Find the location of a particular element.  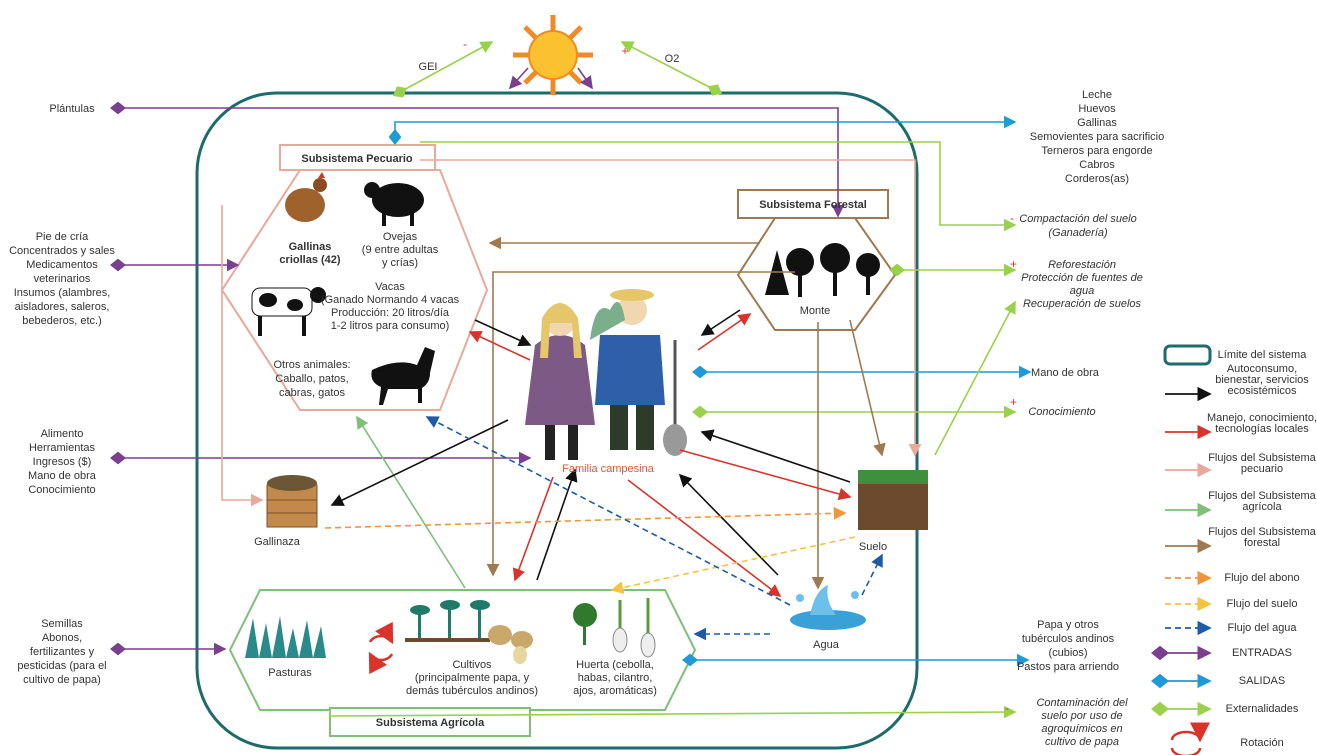

subsystem-title: Subsistema Forestal is located at coordinates (813, 205).